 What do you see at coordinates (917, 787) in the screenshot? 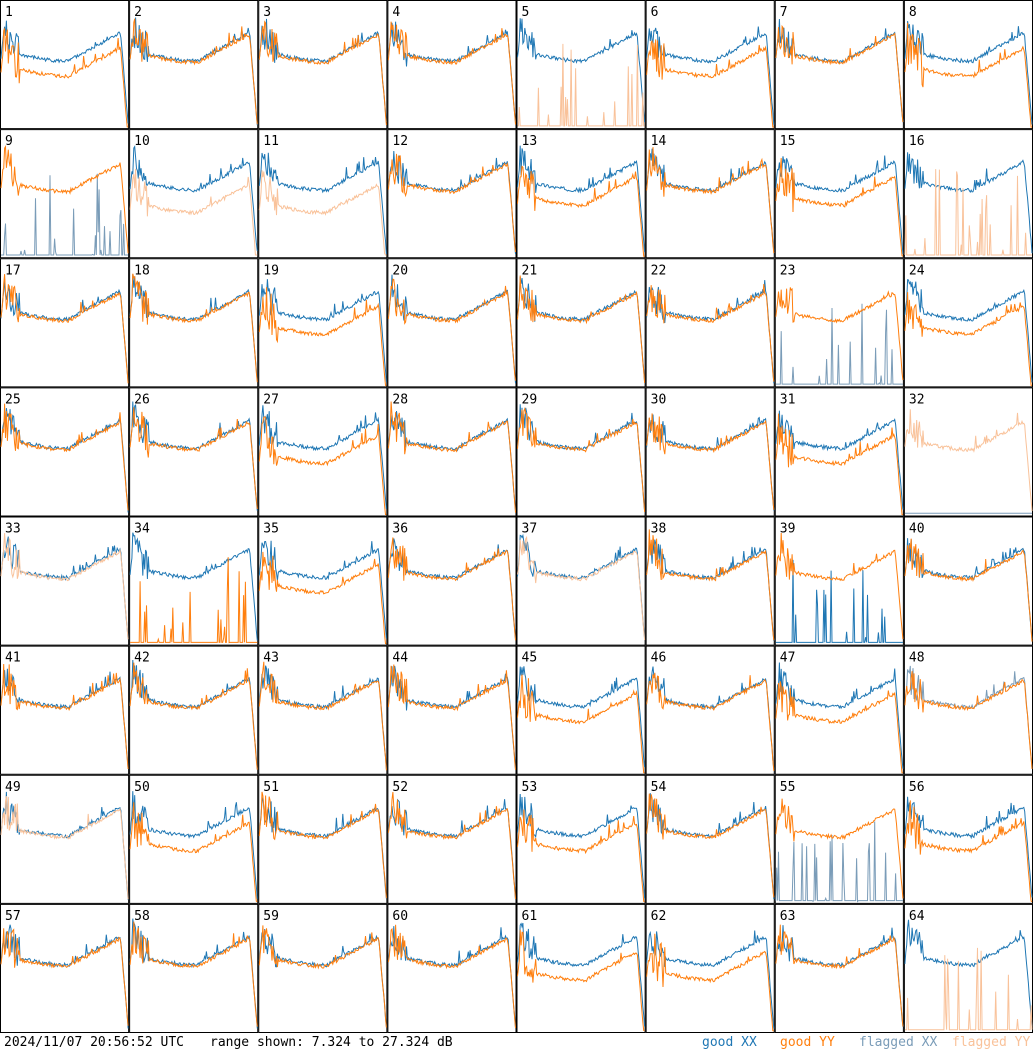
I see `panel-label: 56` at bounding box center [917, 787].